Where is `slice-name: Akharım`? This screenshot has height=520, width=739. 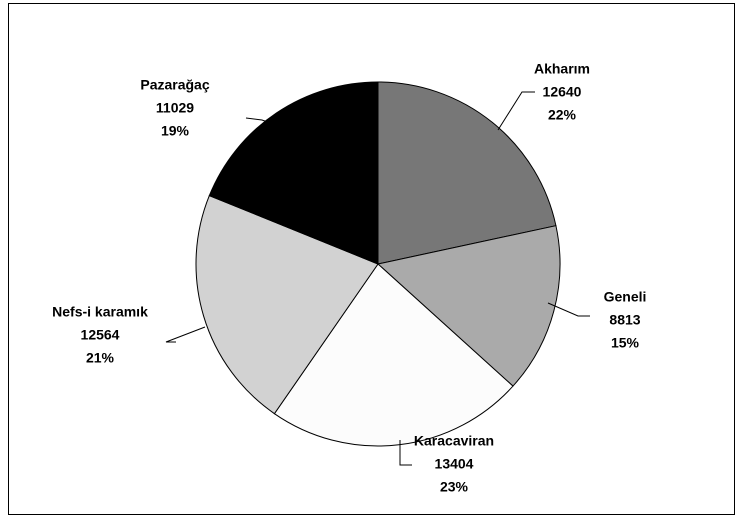 slice-name: Akharım is located at coordinates (562, 69).